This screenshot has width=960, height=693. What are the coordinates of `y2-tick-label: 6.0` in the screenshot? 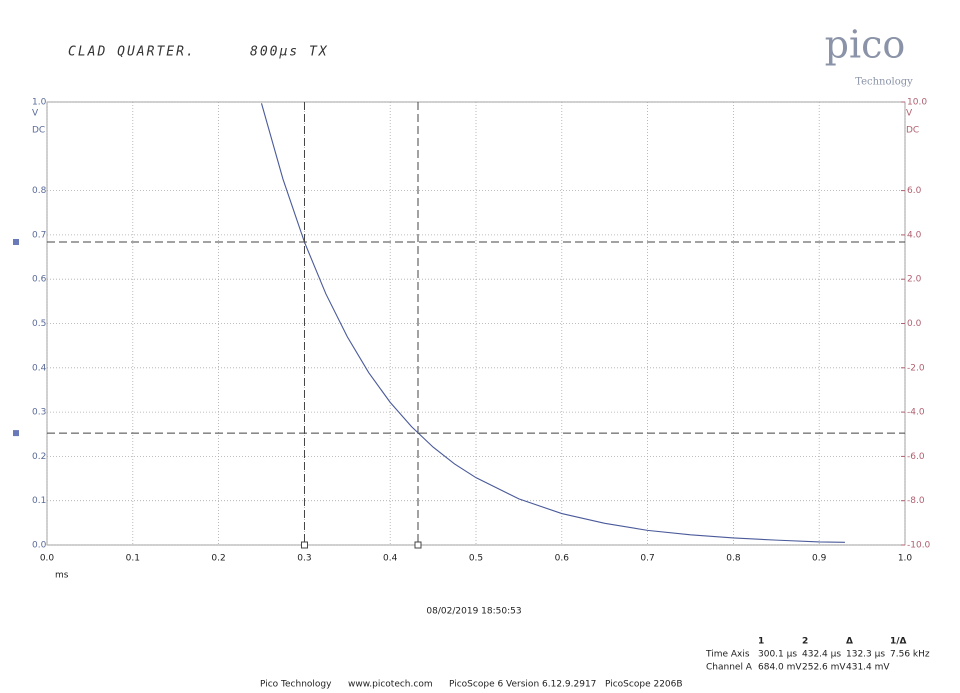 It's located at (914, 191).